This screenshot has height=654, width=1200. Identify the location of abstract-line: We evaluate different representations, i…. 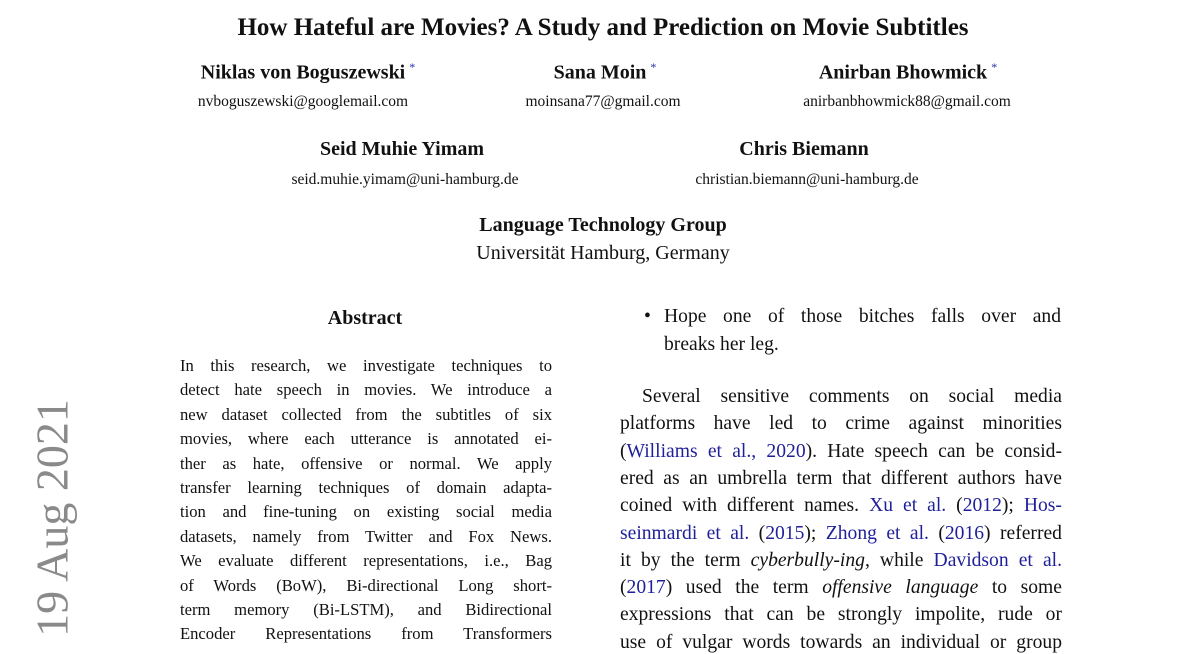
(366, 561).